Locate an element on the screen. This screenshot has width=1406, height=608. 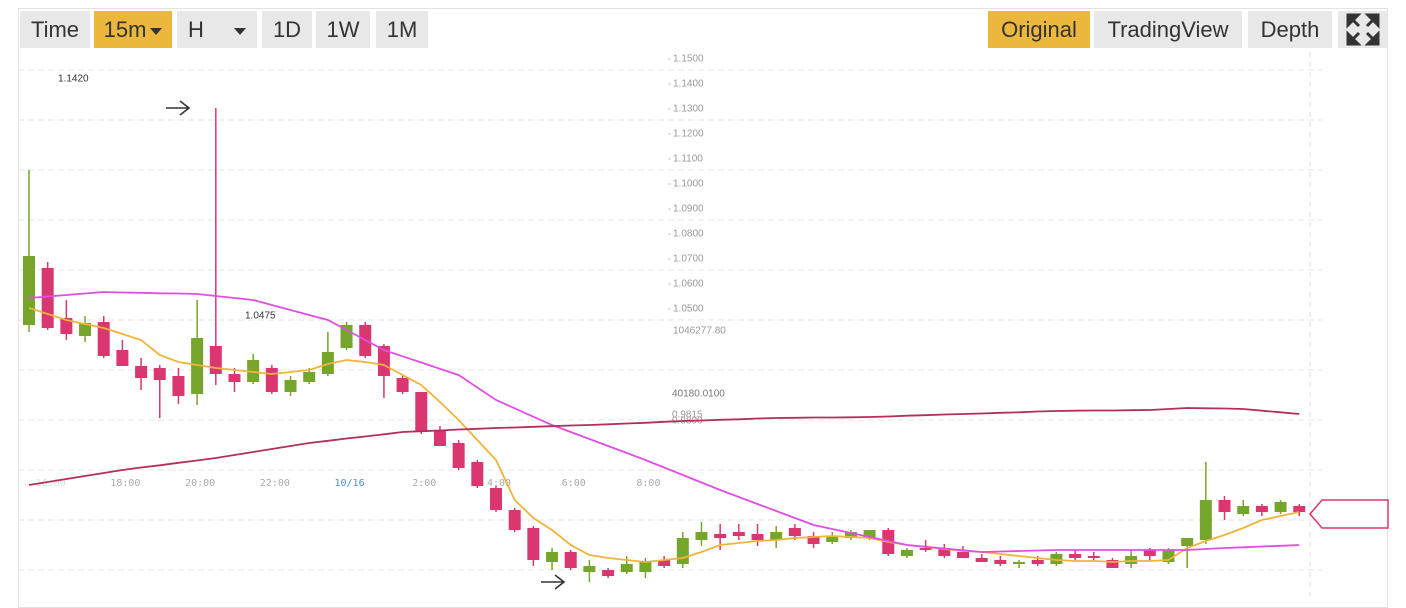
button-label: 15m is located at coordinates (125, 29).